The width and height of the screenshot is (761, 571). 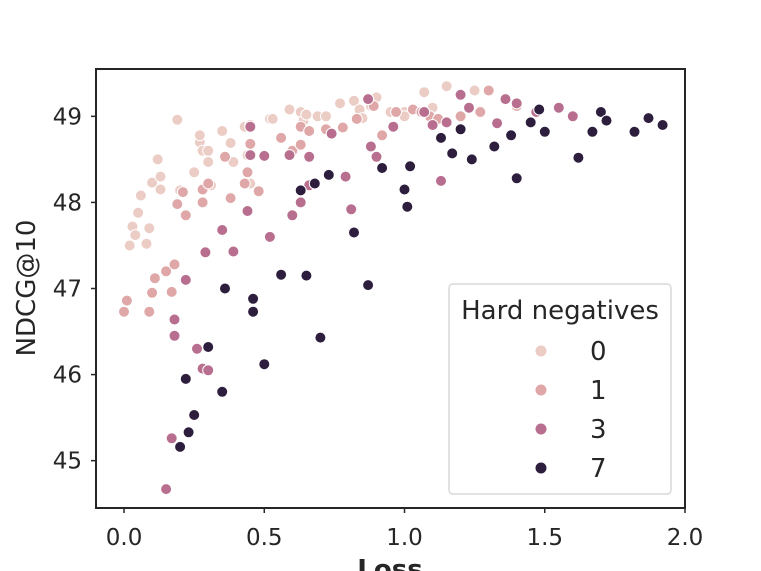 What do you see at coordinates (598, 469) in the screenshot?
I see `legend-label-hn7: 7` at bounding box center [598, 469].